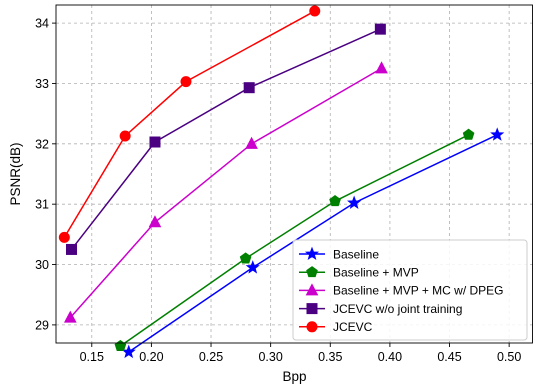 The width and height of the screenshot is (533, 387). I want to click on legend-box, so click(410, 290).